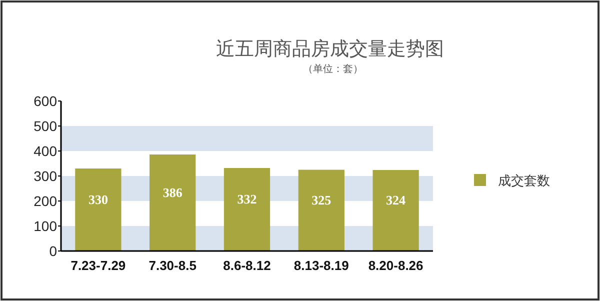  I want to click on y-tick-label: 300, so click(46, 176).